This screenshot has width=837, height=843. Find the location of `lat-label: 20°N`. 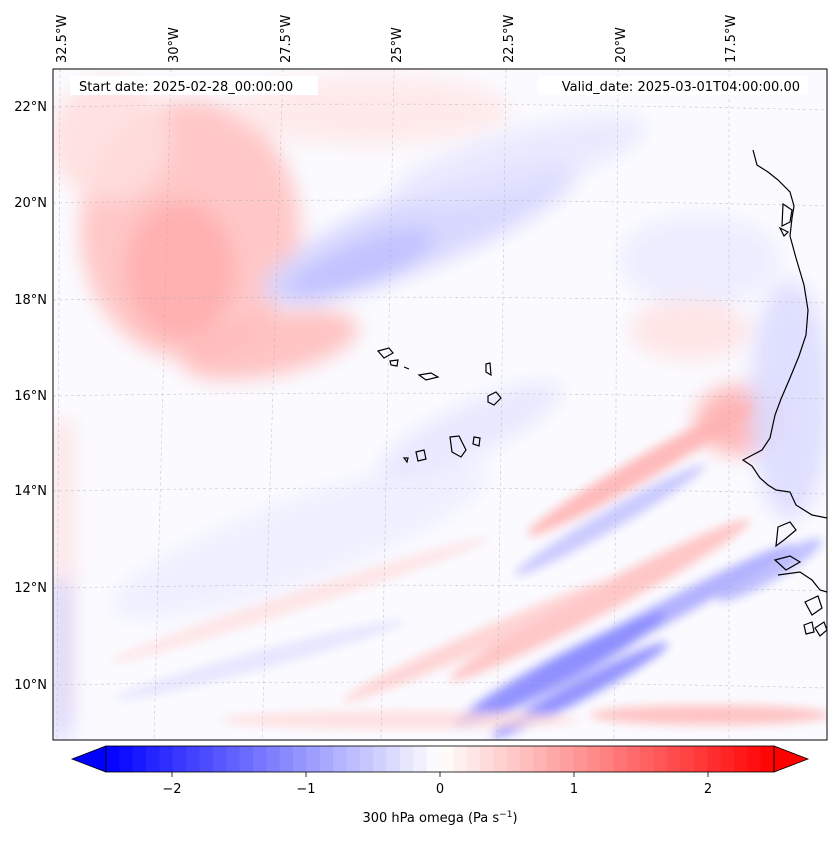

lat-label: 20°N is located at coordinates (30, 203).